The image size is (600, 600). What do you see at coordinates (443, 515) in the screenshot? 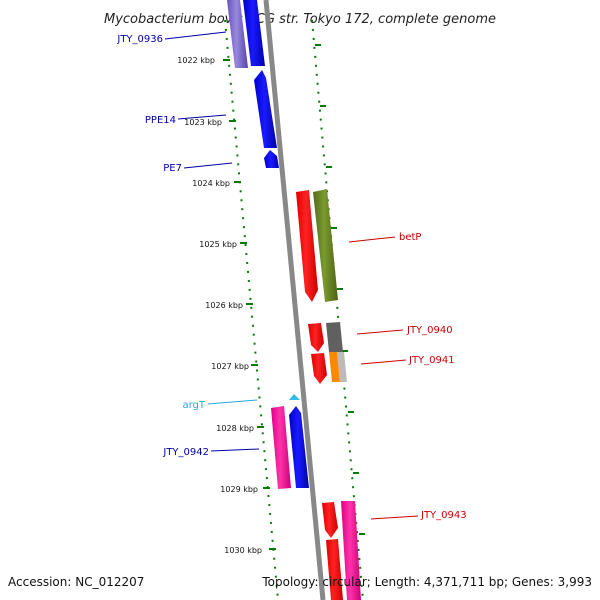
I see `gene-label-jty0943: JTY_0943` at bounding box center [443, 515].